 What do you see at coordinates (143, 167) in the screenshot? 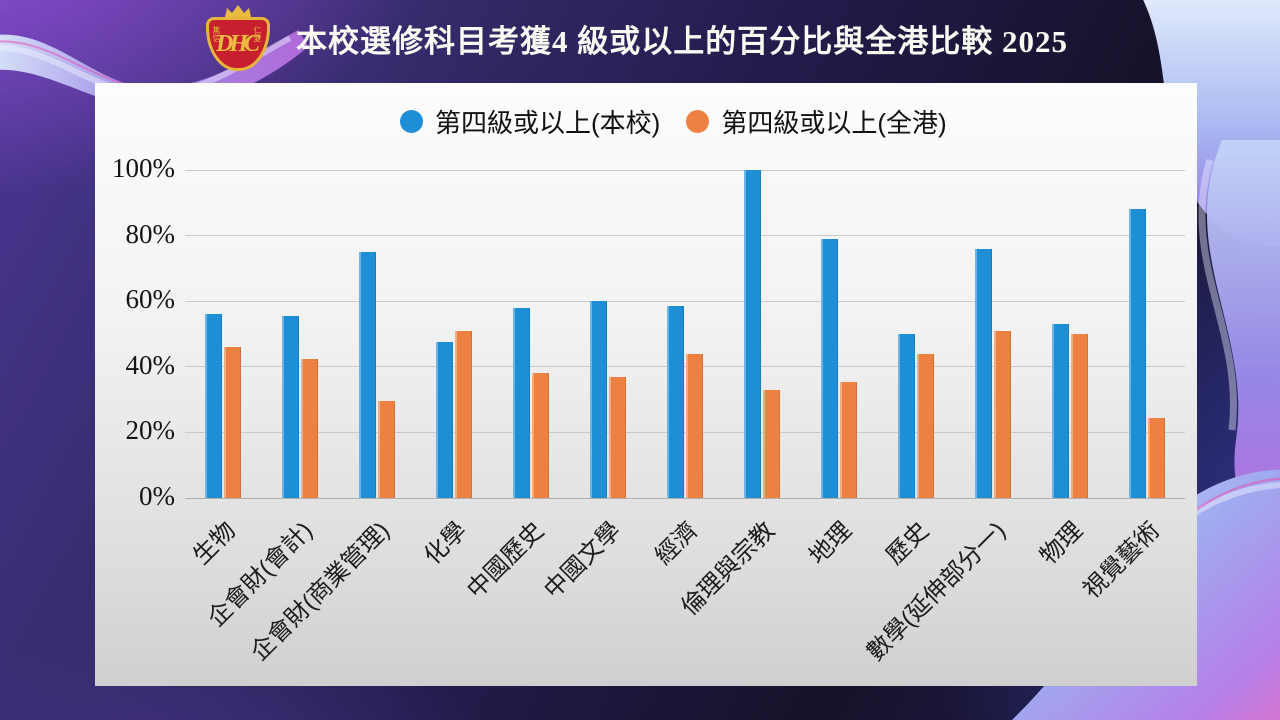
I see `y-tick-label: 100%` at bounding box center [143, 167].